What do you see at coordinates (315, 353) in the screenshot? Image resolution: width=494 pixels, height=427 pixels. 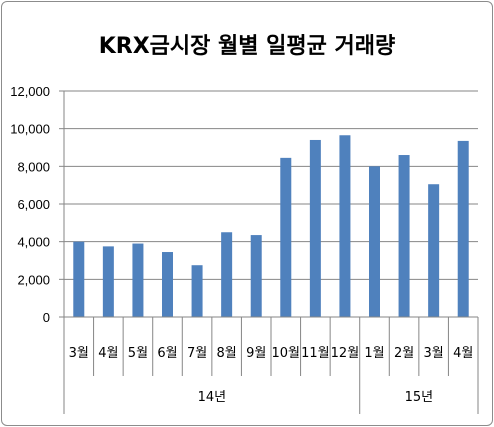 I see `x-tick-label: 11월` at bounding box center [315, 353].